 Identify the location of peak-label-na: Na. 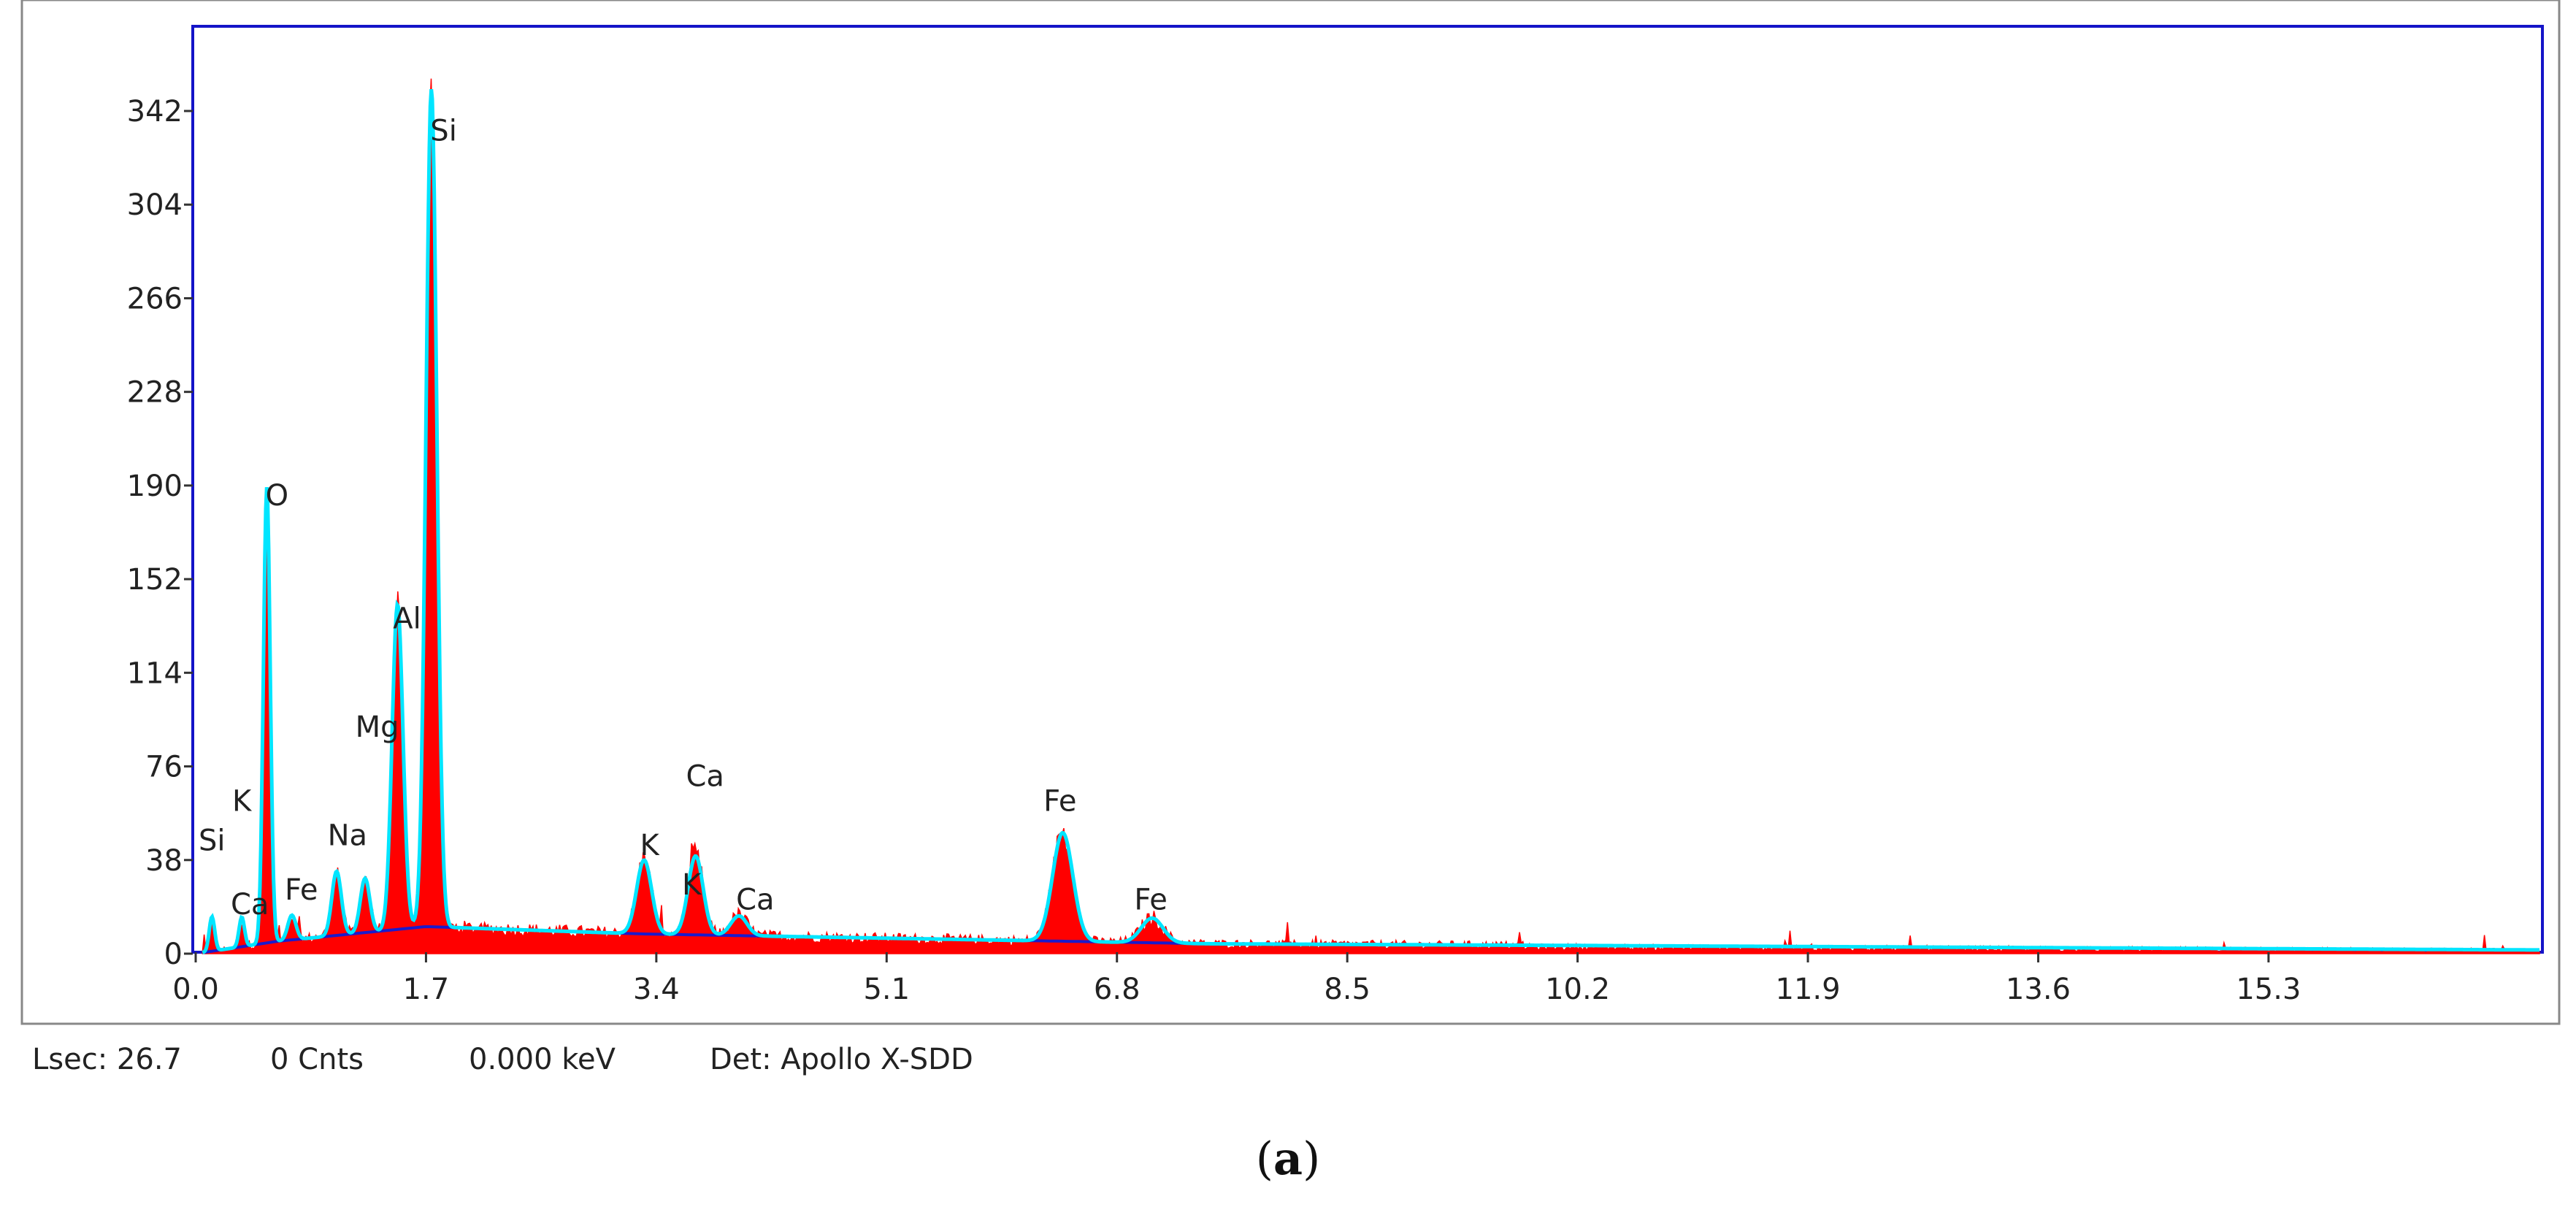
(347, 836).